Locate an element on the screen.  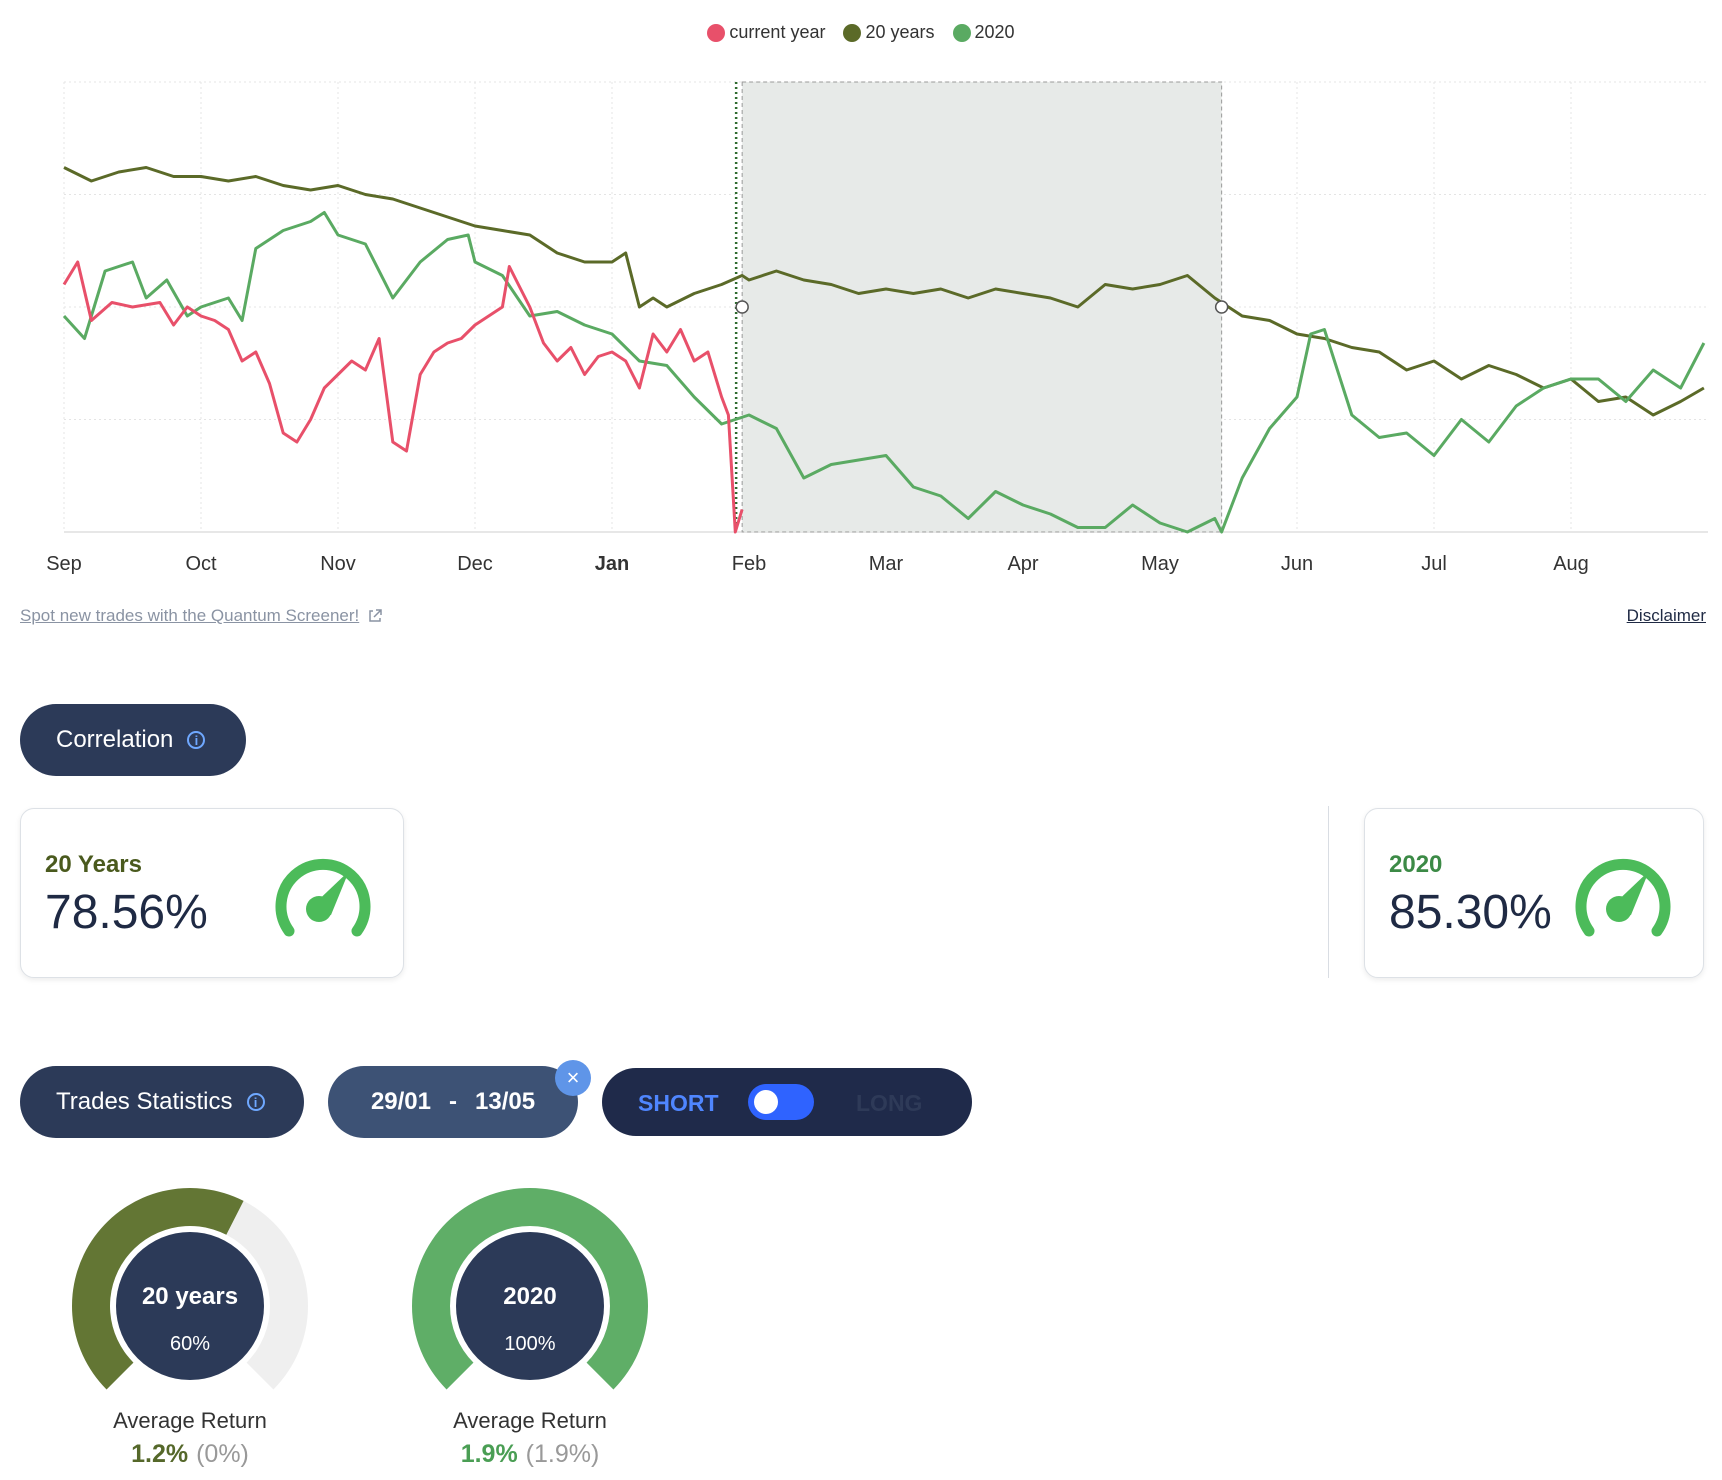
correlation-value: 85.30% is located at coordinates (1470, 912).